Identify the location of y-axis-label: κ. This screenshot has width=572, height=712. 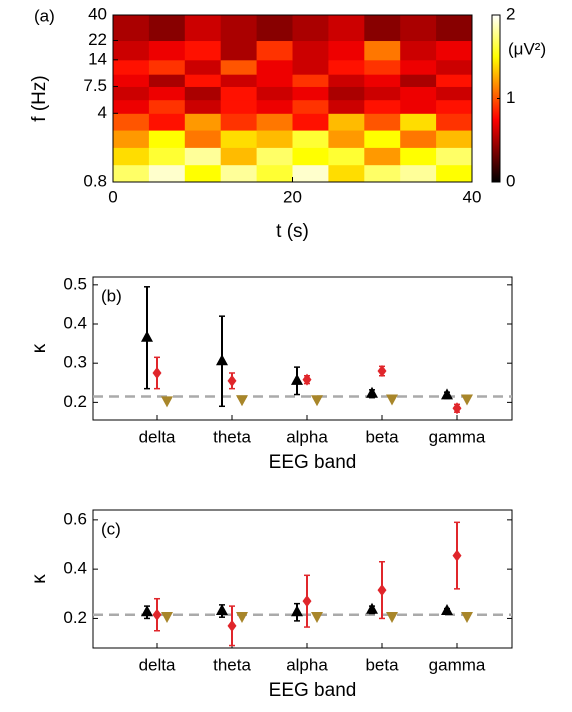
(39, 579).